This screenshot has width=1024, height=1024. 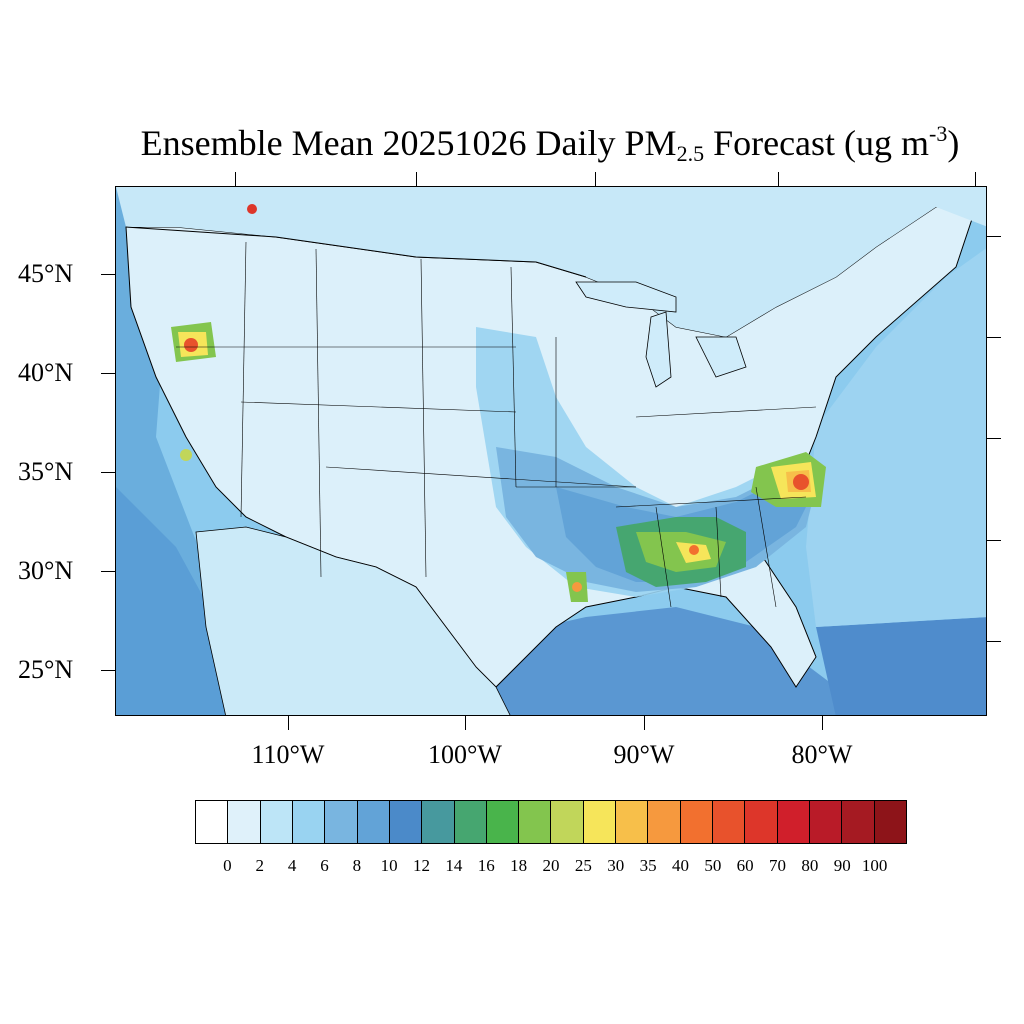 I want to click on caribbean-sea, so click(x=901, y=666).